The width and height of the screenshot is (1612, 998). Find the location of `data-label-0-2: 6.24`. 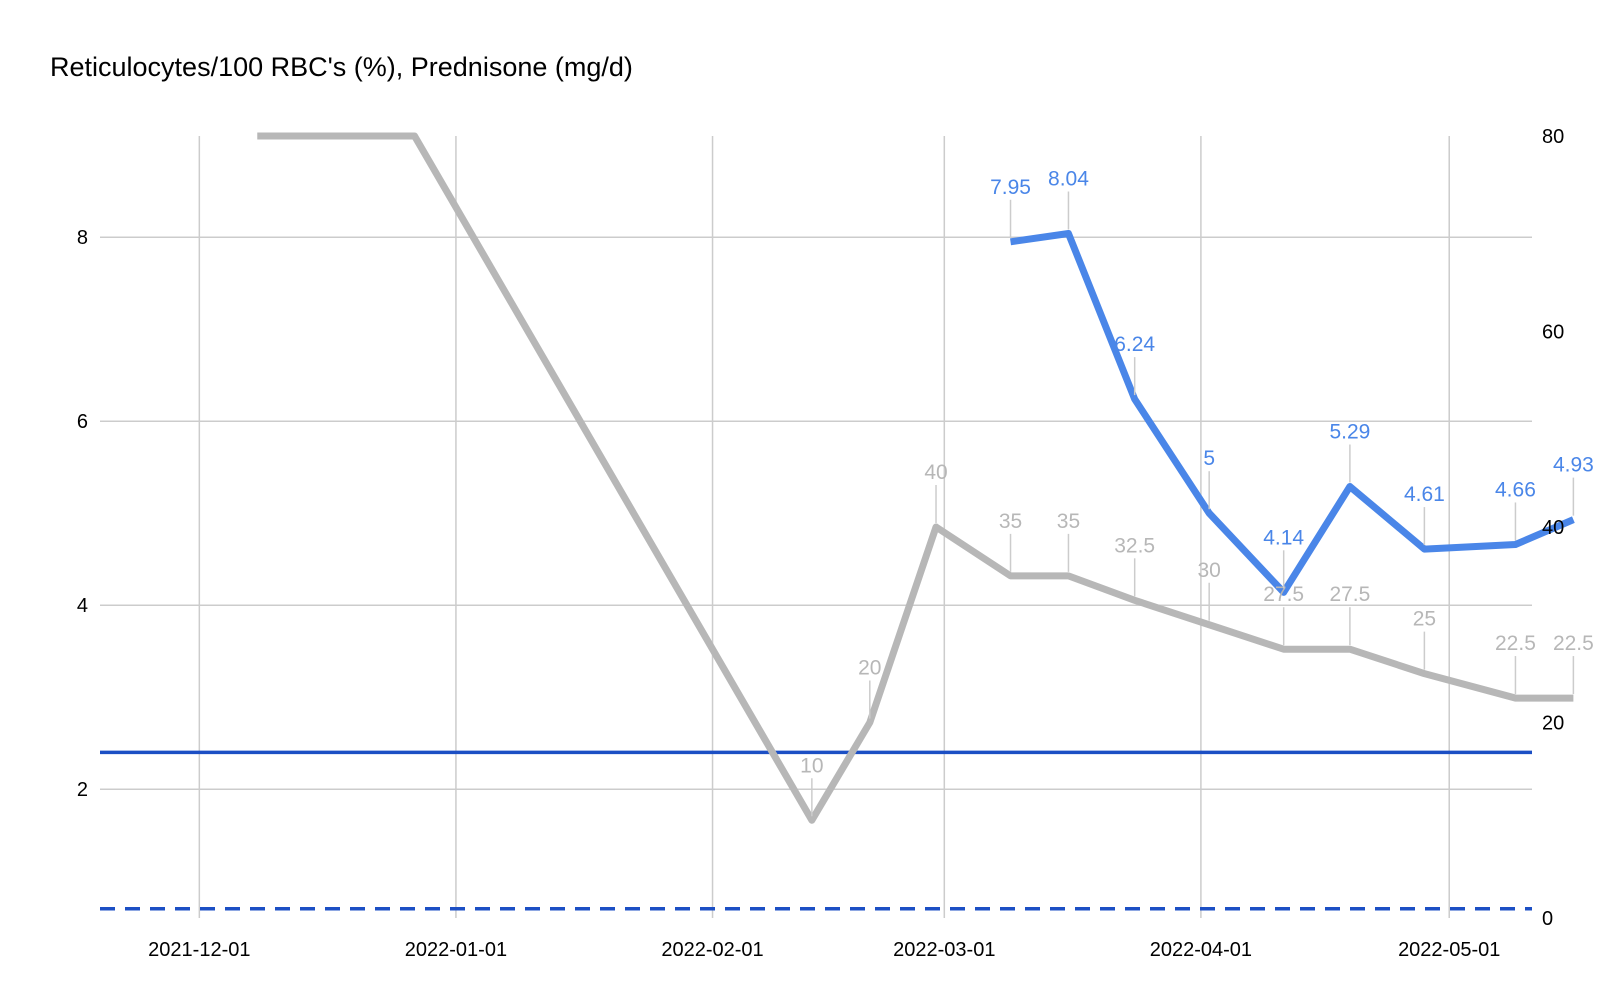

data-label-0-2: 6.24 is located at coordinates (1134, 344).